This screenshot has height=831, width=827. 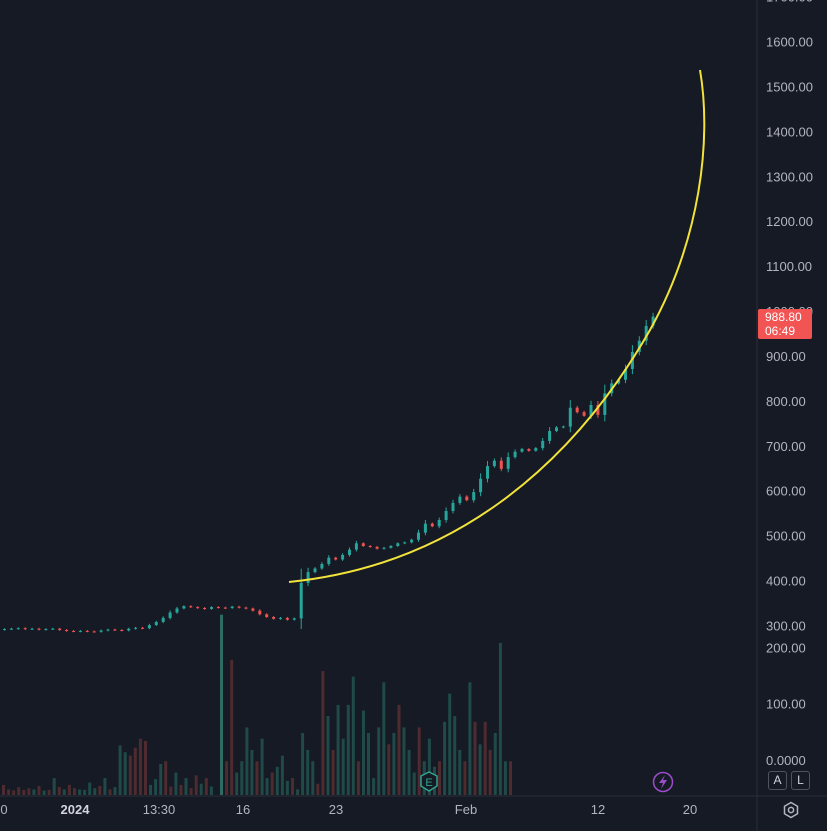 What do you see at coordinates (159, 809) in the screenshot?
I see `time-label: 13:30` at bounding box center [159, 809].